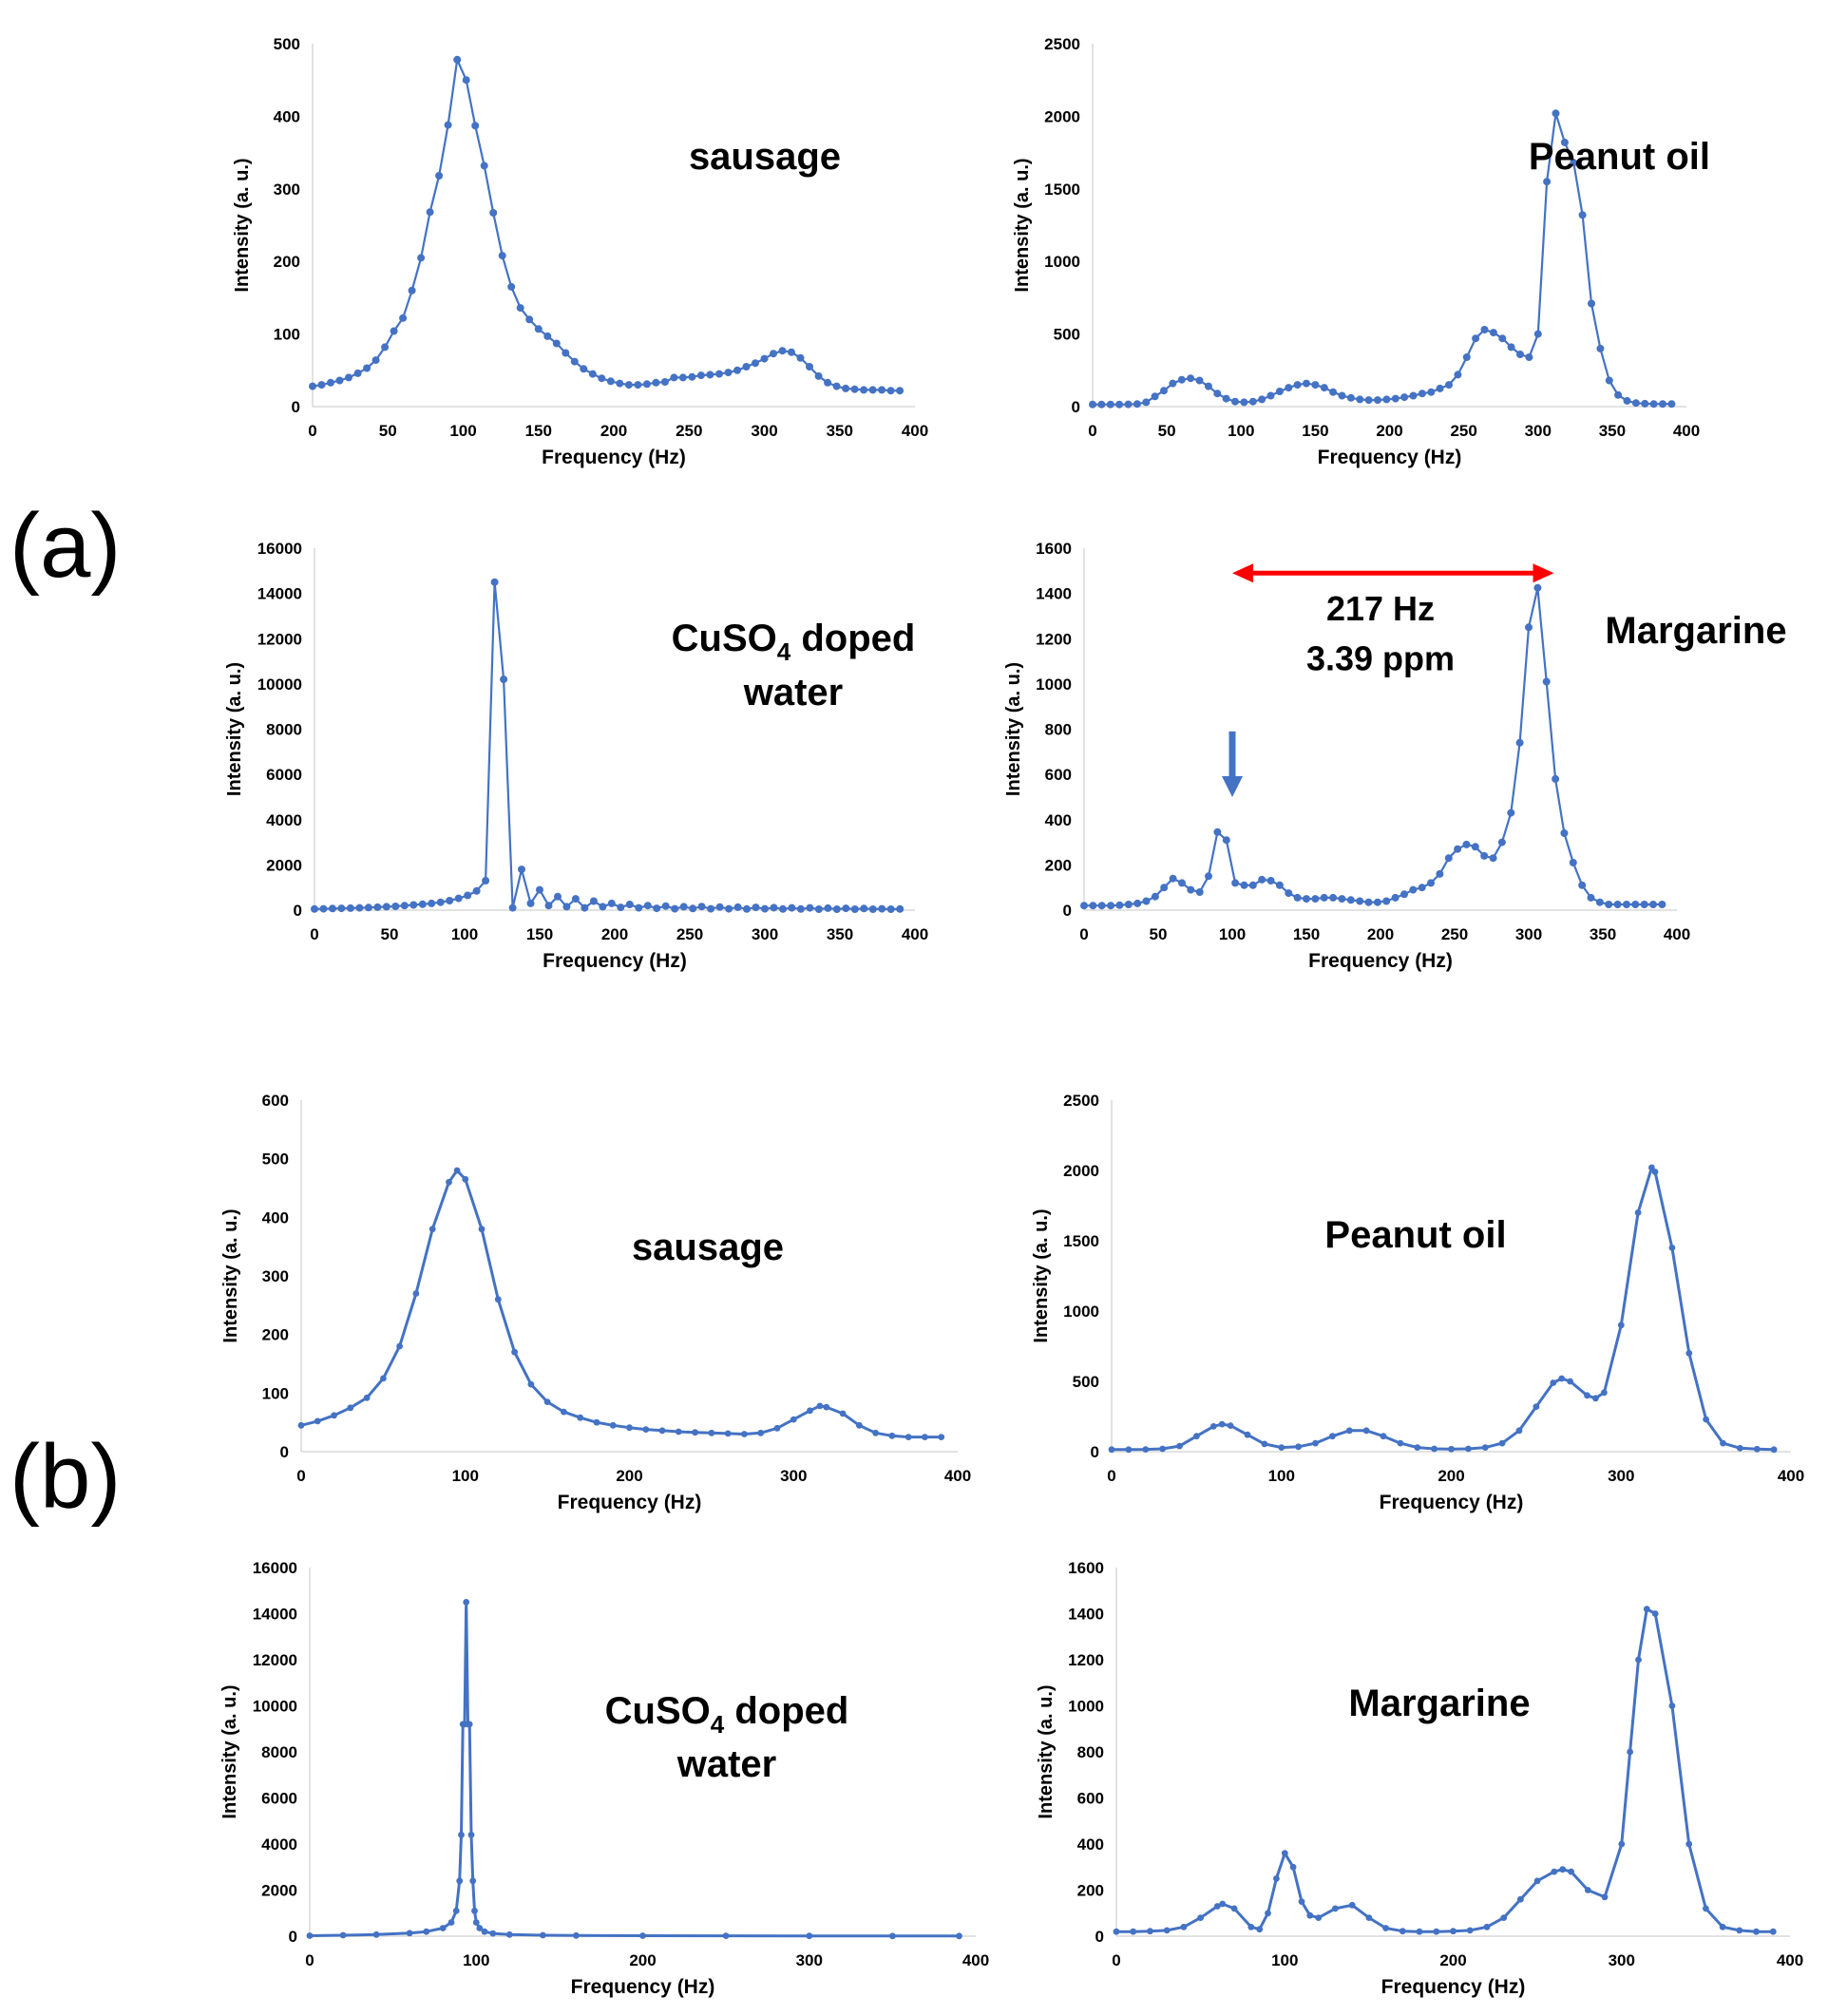  Describe the element at coordinates (689, 431) in the screenshot. I see `x-tick-label: 250` at that location.